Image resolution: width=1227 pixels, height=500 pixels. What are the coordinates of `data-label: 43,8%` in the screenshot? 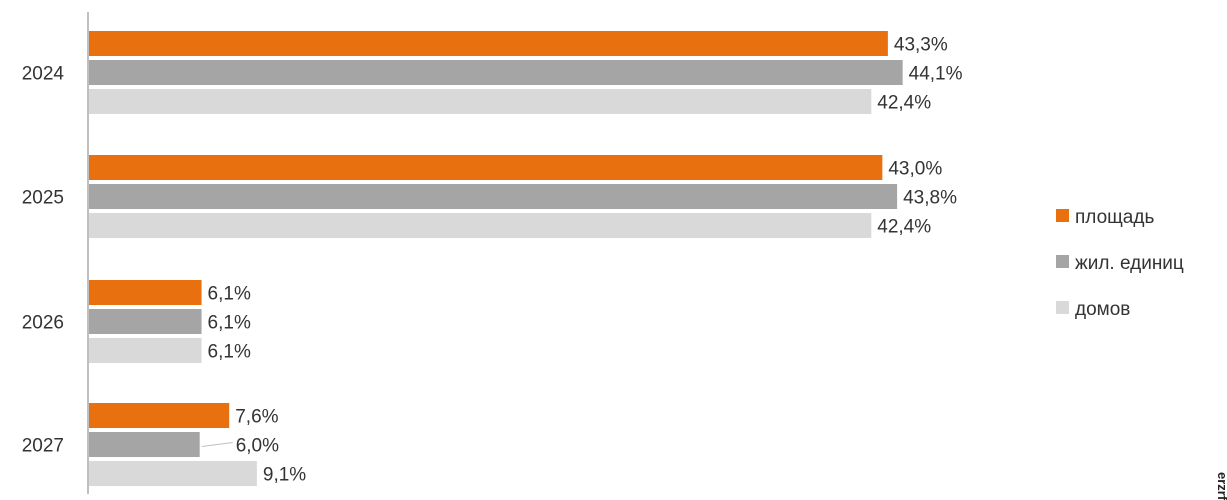 It's located at (930, 198).